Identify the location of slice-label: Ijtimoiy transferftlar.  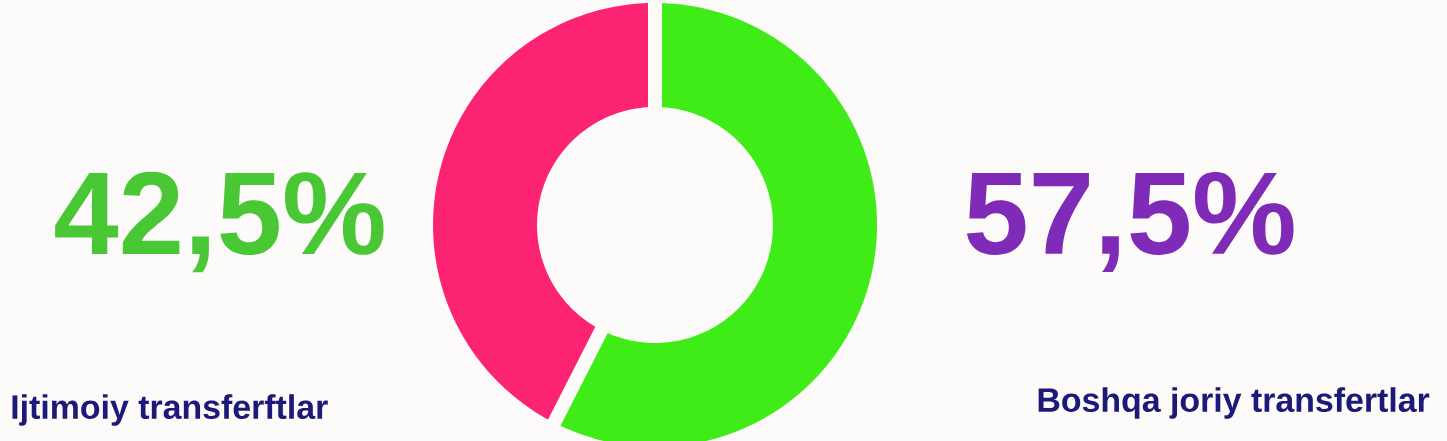
(170, 410).